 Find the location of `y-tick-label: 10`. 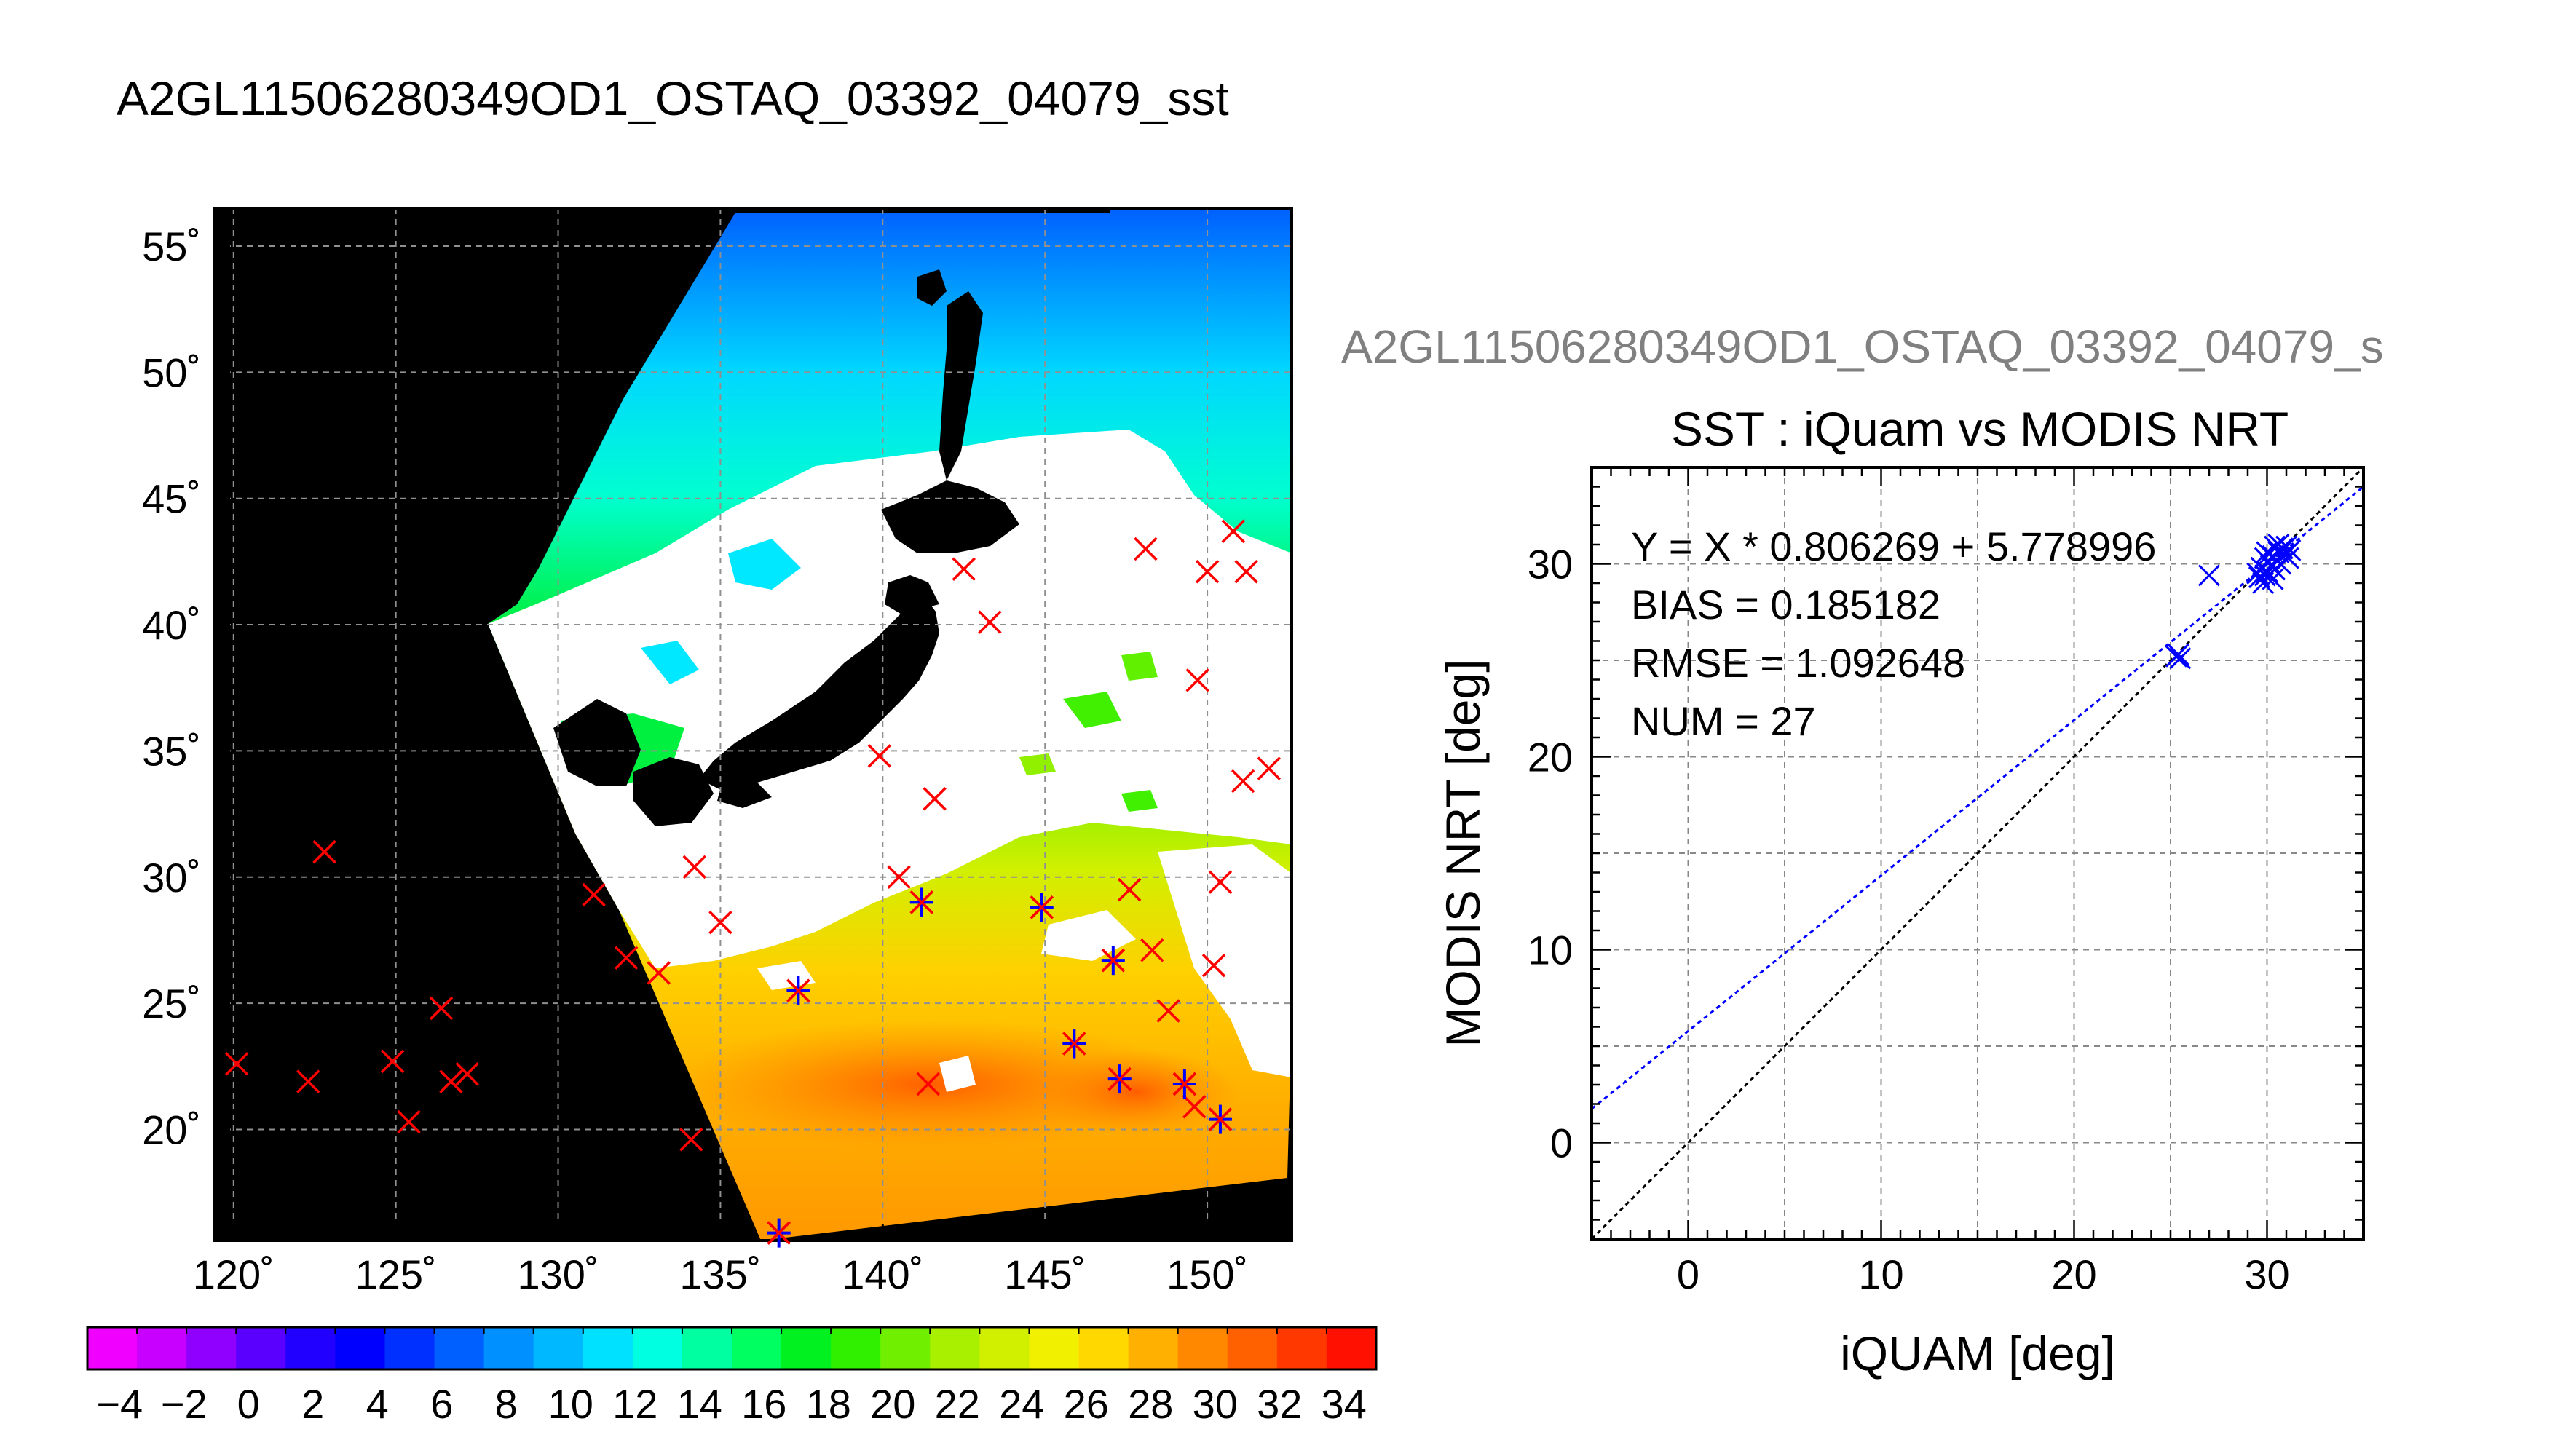

y-tick-label: 10 is located at coordinates (1550, 950).